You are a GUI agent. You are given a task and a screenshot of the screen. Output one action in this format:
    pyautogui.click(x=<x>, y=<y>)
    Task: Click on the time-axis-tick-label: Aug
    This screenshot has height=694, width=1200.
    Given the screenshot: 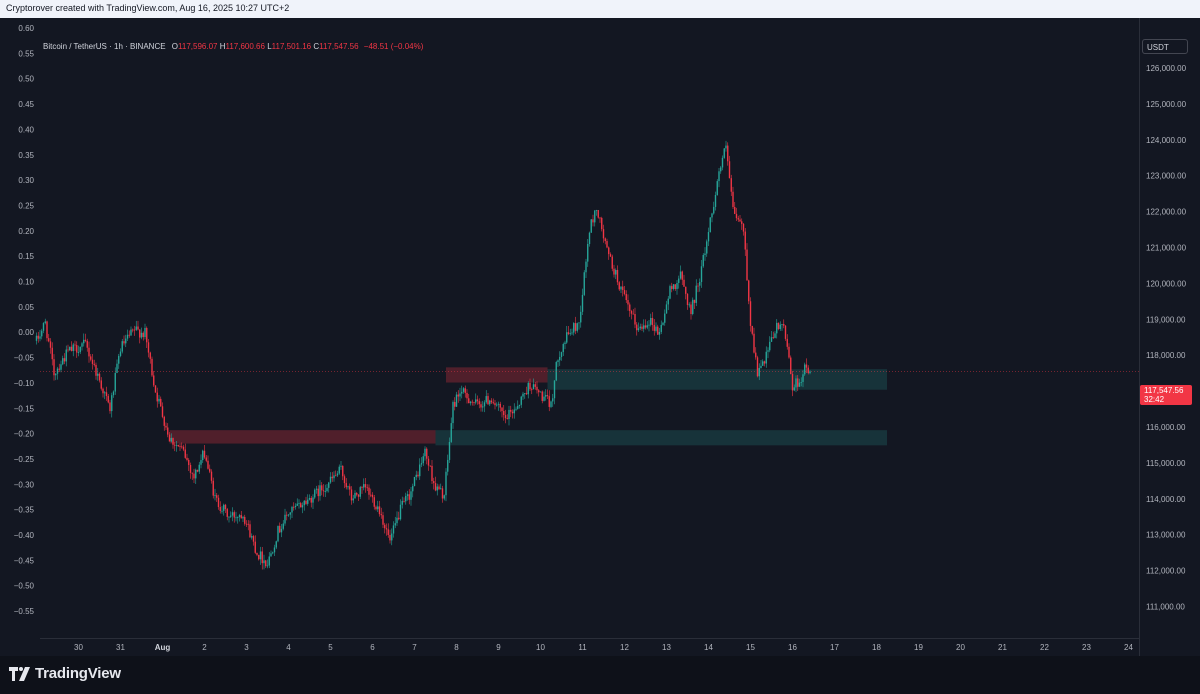 What is the action you would take?
    pyautogui.click(x=163, y=647)
    